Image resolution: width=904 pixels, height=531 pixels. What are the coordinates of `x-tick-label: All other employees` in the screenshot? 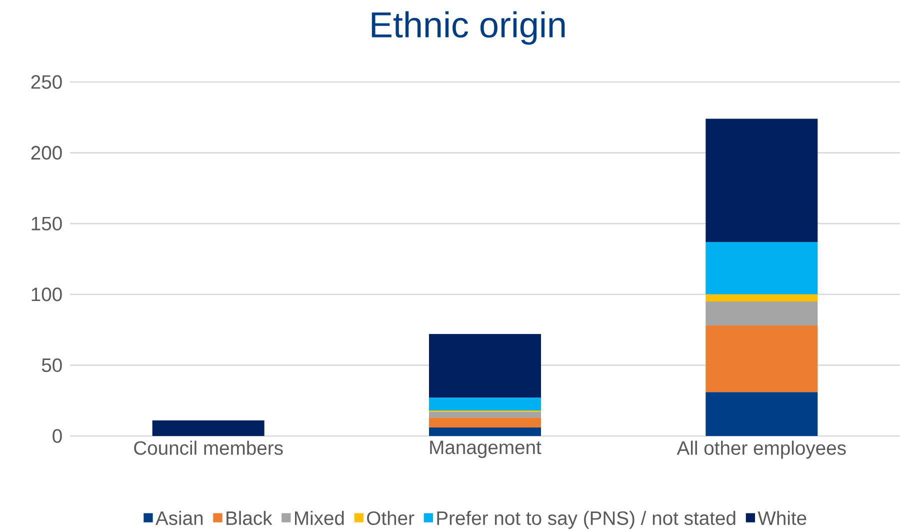 It's located at (761, 449).